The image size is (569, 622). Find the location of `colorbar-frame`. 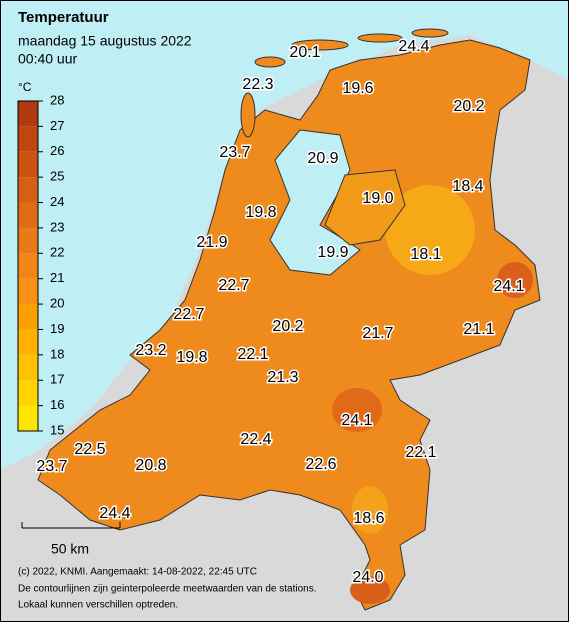

colorbar-frame is located at coordinates (28, 266).